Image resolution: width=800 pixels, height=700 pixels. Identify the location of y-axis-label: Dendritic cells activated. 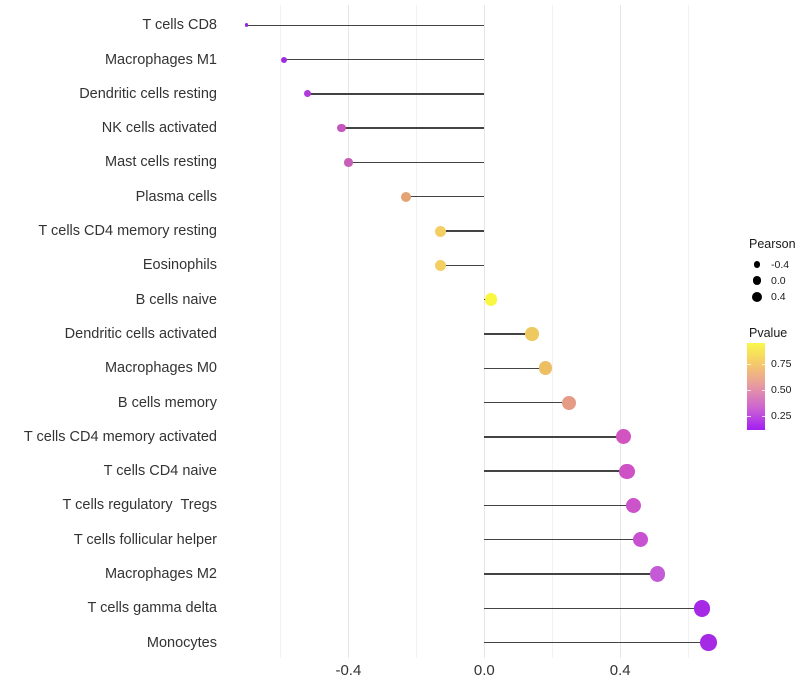
(140, 333).